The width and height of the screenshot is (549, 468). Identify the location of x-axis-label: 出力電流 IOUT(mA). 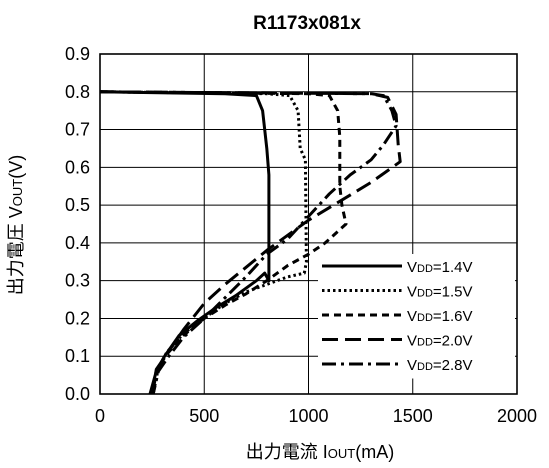
(320, 452).